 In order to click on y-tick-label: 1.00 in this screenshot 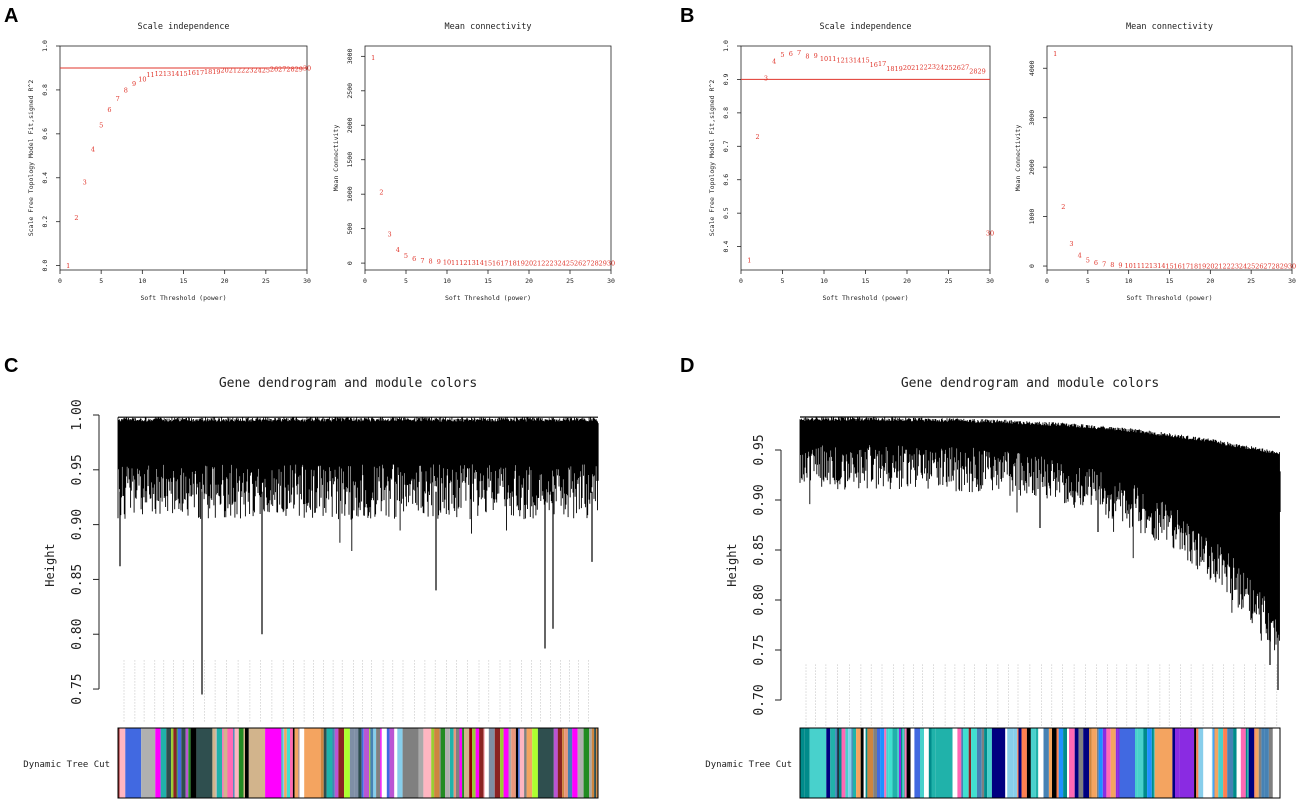, I will do `click(77, 414)`.